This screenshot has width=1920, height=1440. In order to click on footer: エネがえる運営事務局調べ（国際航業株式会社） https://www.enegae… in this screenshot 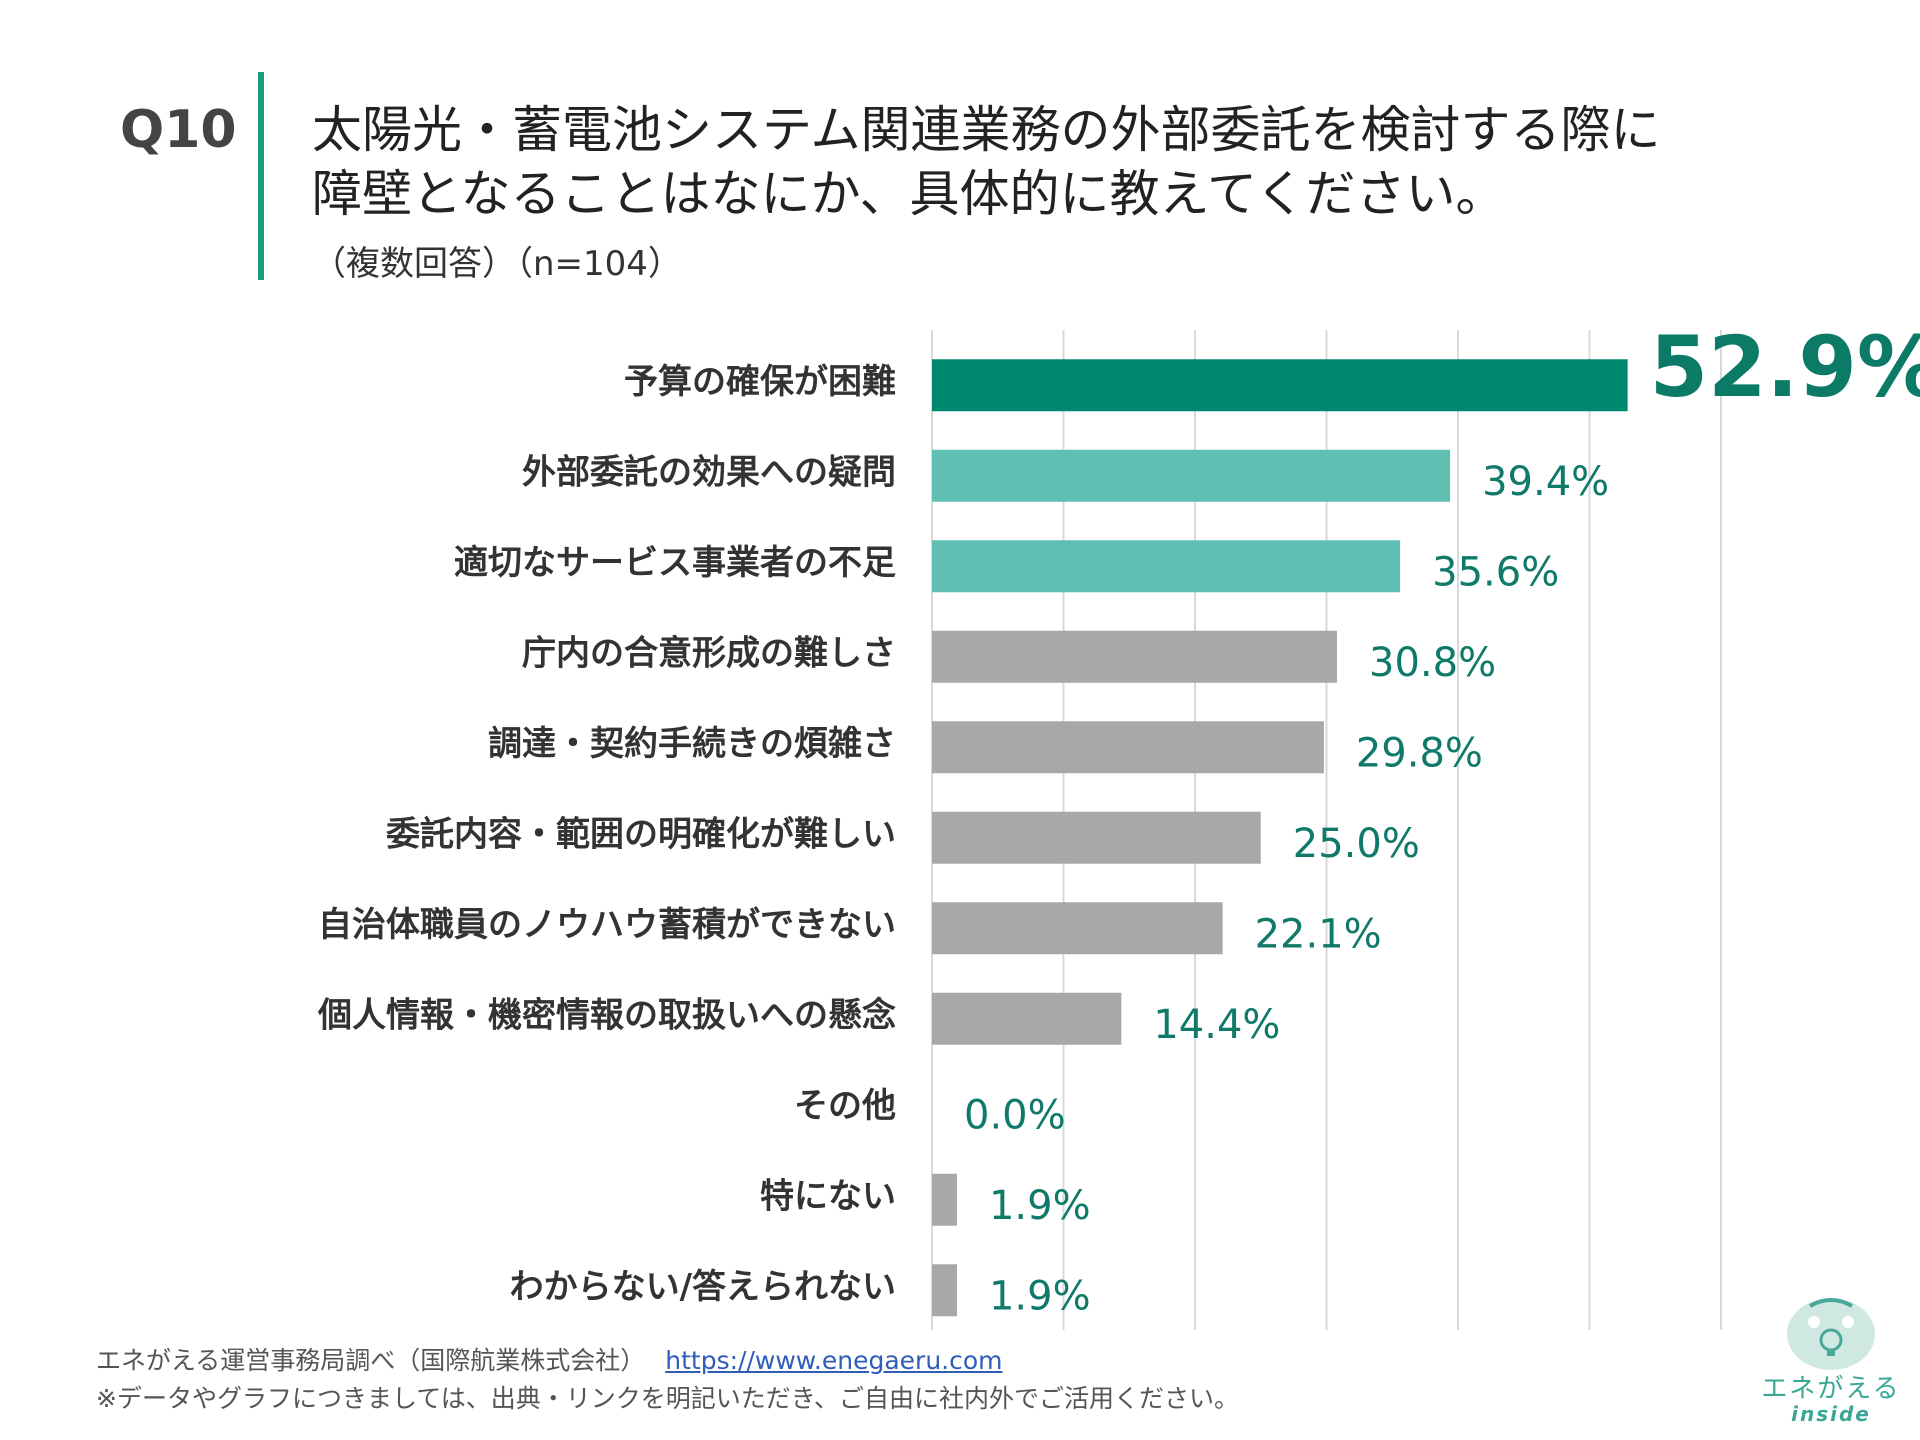, I will do `click(667, 1380)`.